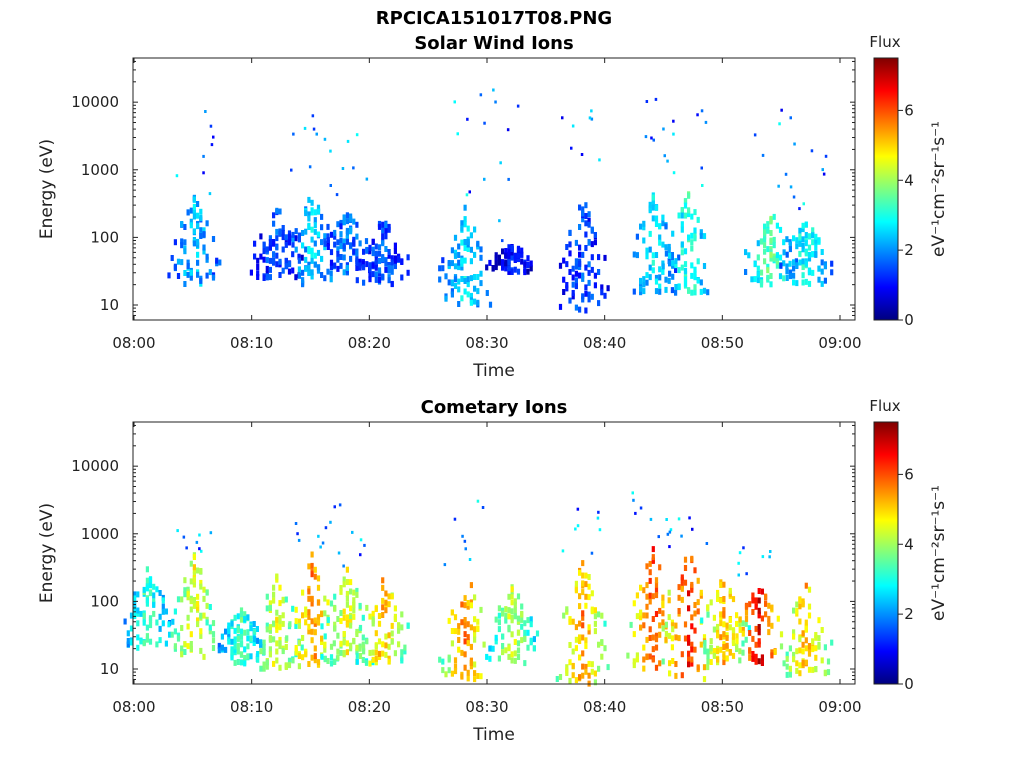 Image resolution: width=1024 pixels, height=768 pixels. Describe the element at coordinates (493, 43) in the screenshot. I see `panel-title: Solar Wind Ions` at that location.